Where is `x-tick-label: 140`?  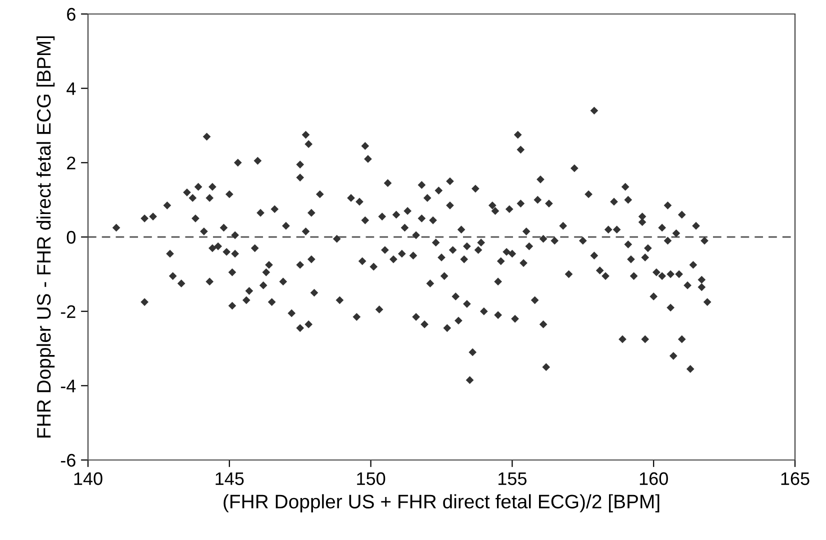
x-tick-label: 140 is located at coordinates (88, 479).